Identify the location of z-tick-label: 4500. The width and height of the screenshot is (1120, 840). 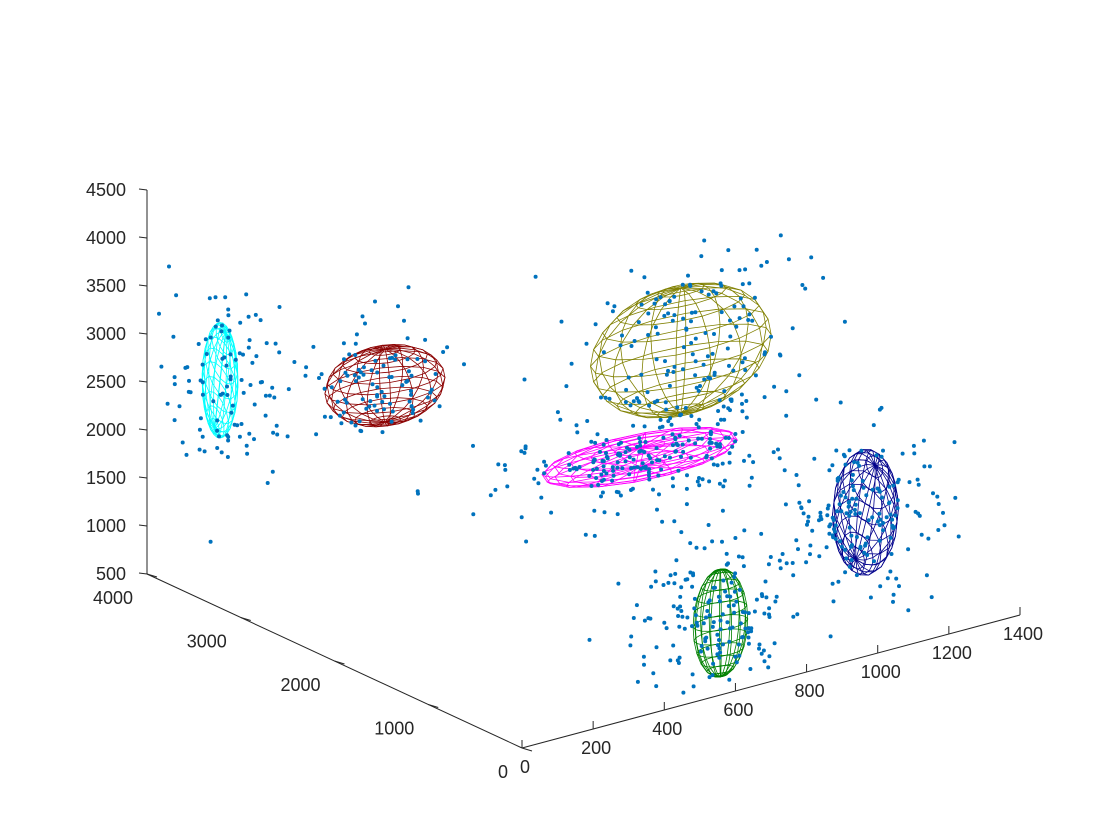
(106, 190).